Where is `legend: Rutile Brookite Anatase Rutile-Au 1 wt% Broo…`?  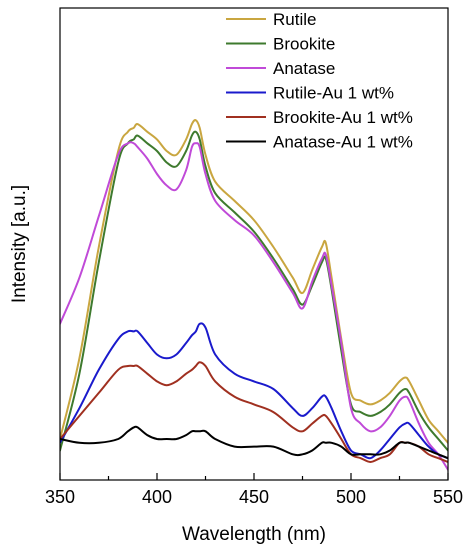 legend: Rutile Brookite Anatase Rutile-Au 1 wt% Broo… is located at coordinates (319, 81).